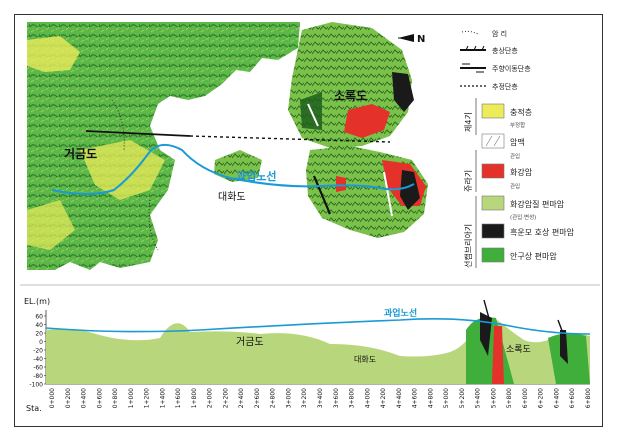 Image resolution: width=618 pixels, height=435 pixels. I want to click on y-tick-label: -40, so click(38, 359).